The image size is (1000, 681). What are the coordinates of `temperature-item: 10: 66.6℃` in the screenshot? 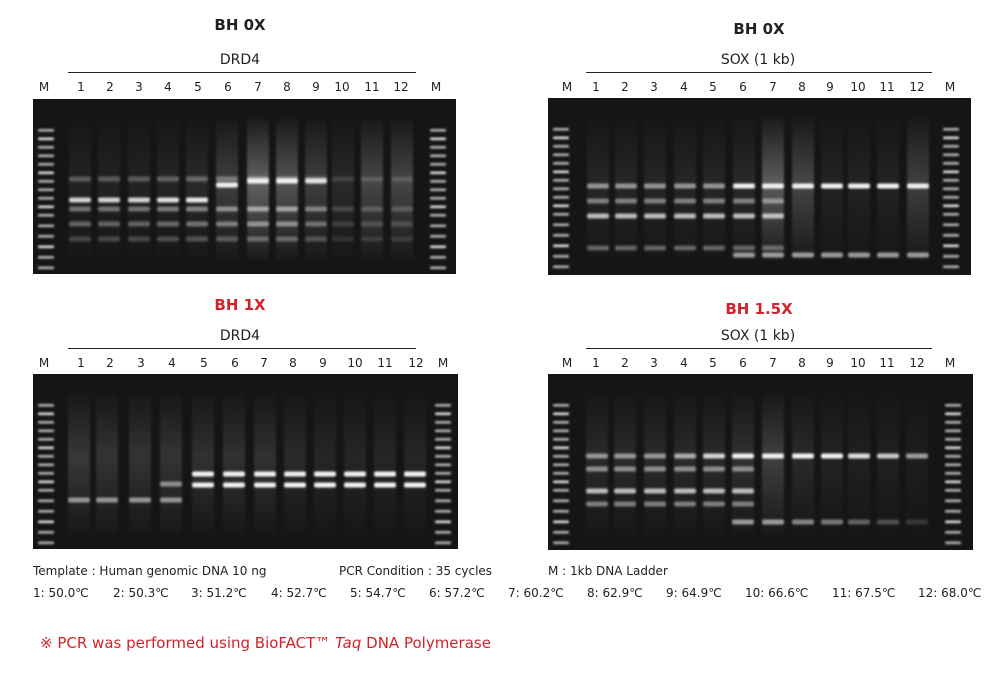 It's located at (777, 593).